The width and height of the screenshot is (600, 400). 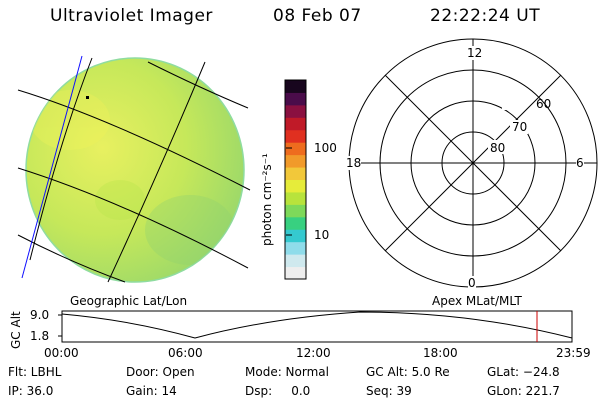 I want to click on terminator-line, so click(x=52, y=167).